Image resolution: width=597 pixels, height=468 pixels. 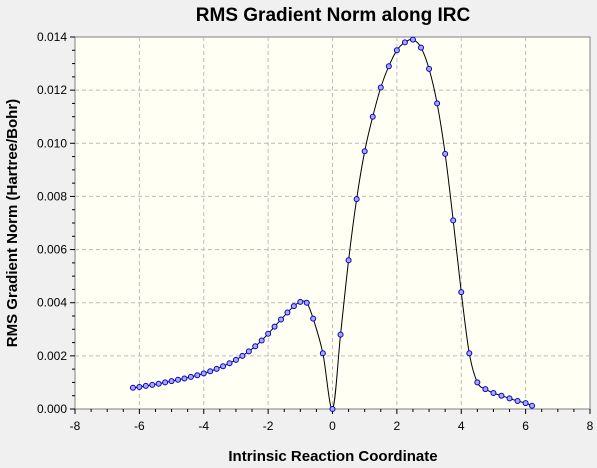 I want to click on y-tick-labels: 0.000 0.002 0.004 0.006 0.008 0.010 0.012 0.014, so click(x=52, y=223).